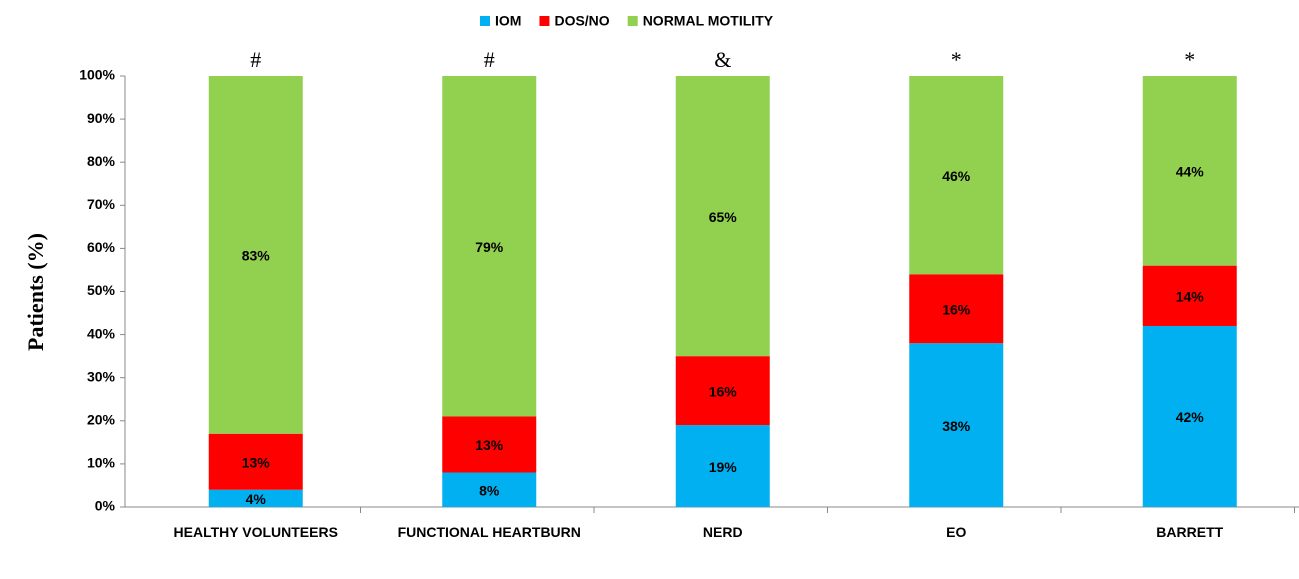 The image size is (1299, 579). What do you see at coordinates (508, 21) in the screenshot?
I see `legend-label: IOM` at bounding box center [508, 21].